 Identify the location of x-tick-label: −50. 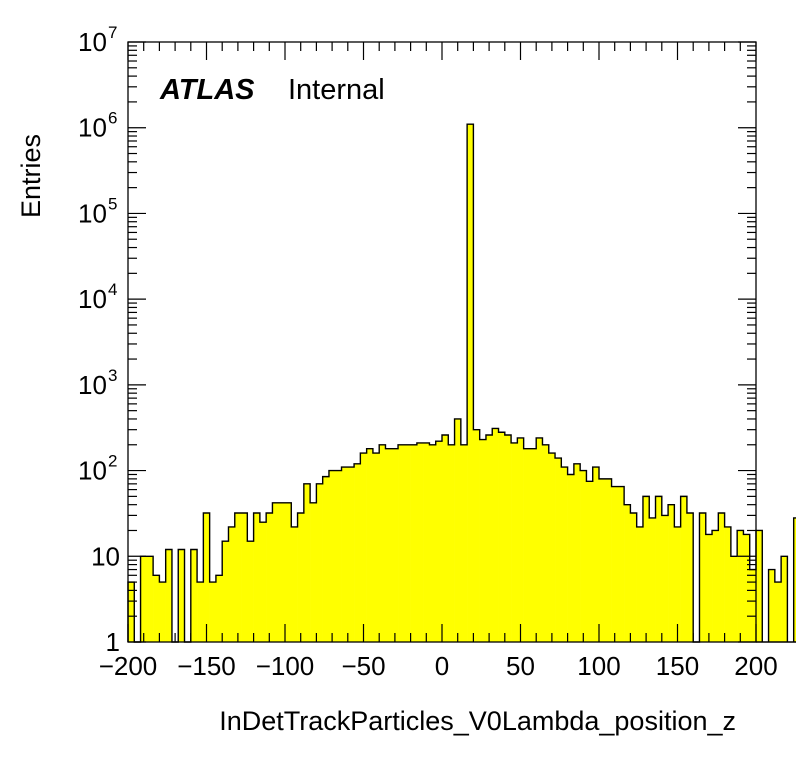
(363, 666).